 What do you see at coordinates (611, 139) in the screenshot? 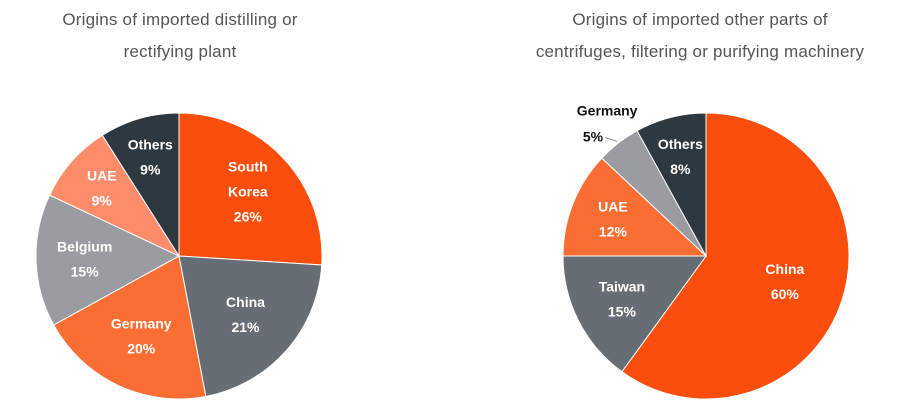
I see `label-leader-line` at bounding box center [611, 139].